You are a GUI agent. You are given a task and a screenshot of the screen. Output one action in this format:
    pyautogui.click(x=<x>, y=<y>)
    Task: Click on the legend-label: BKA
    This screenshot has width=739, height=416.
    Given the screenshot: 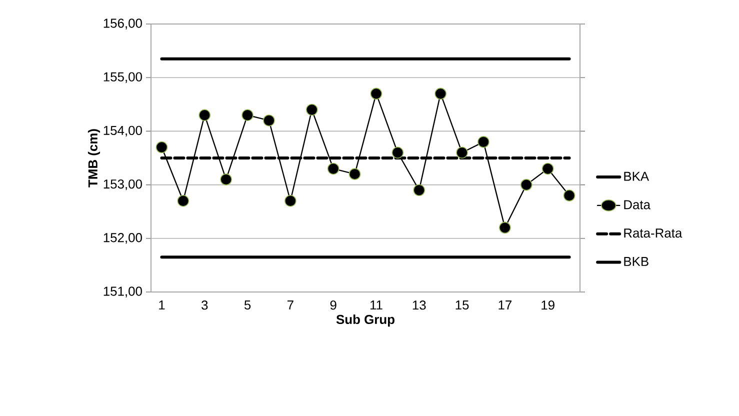 What is the action you would take?
    pyautogui.click(x=637, y=176)
    